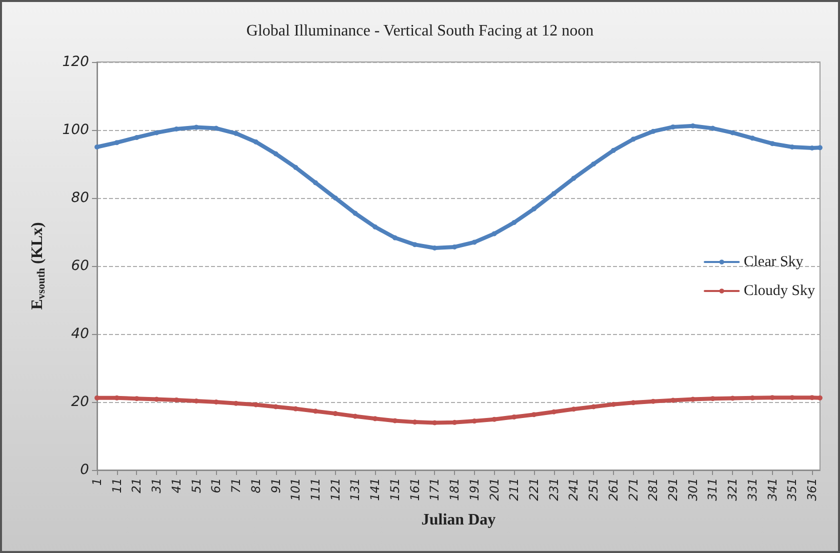  I want to click on x-tick-label: 311, so click(713, 489).